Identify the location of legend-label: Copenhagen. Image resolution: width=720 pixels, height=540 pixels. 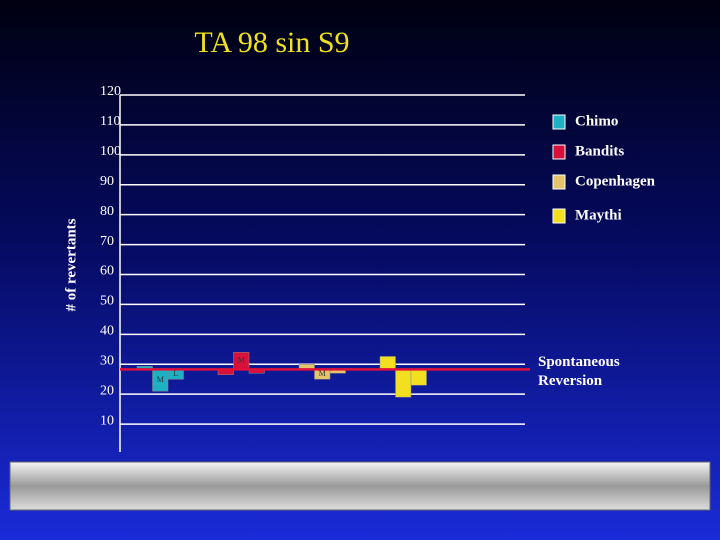
(615, 181).